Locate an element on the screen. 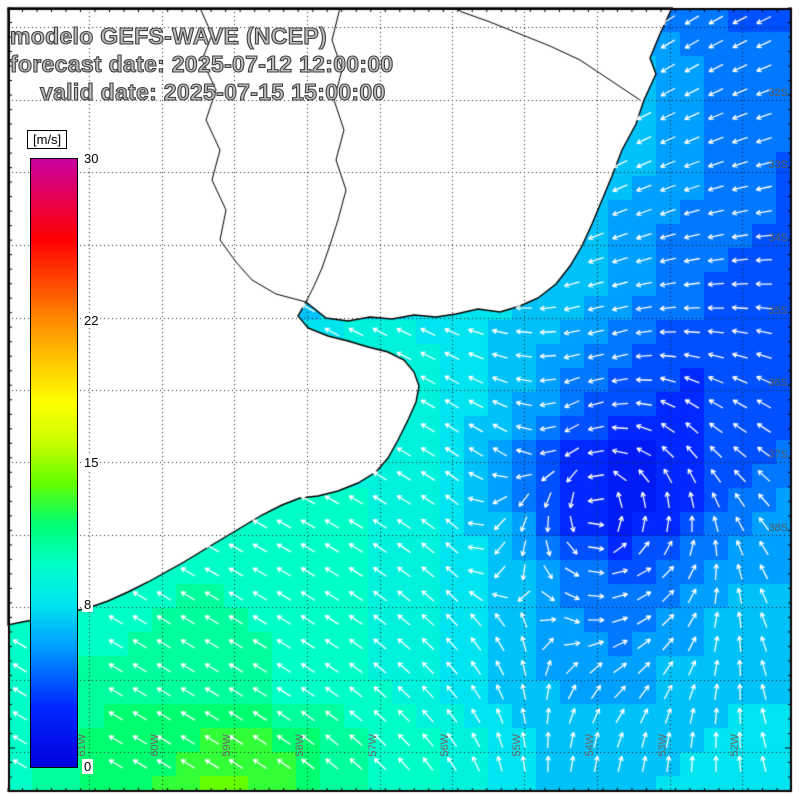 Image resolution: width=800 pixels, height=800 pixels. lon-label-56w: 56W is located at coordinates (445, 745).